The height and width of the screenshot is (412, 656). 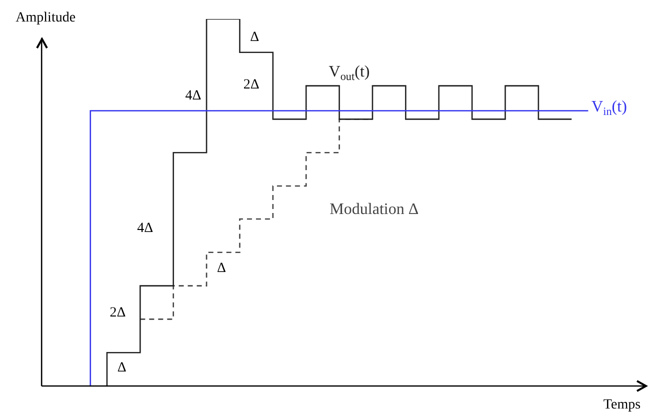 What do you see at coordinates (622, 405) in the screenshot?
I see `x-axis-title: Temps` at bounding box center [622, 405].